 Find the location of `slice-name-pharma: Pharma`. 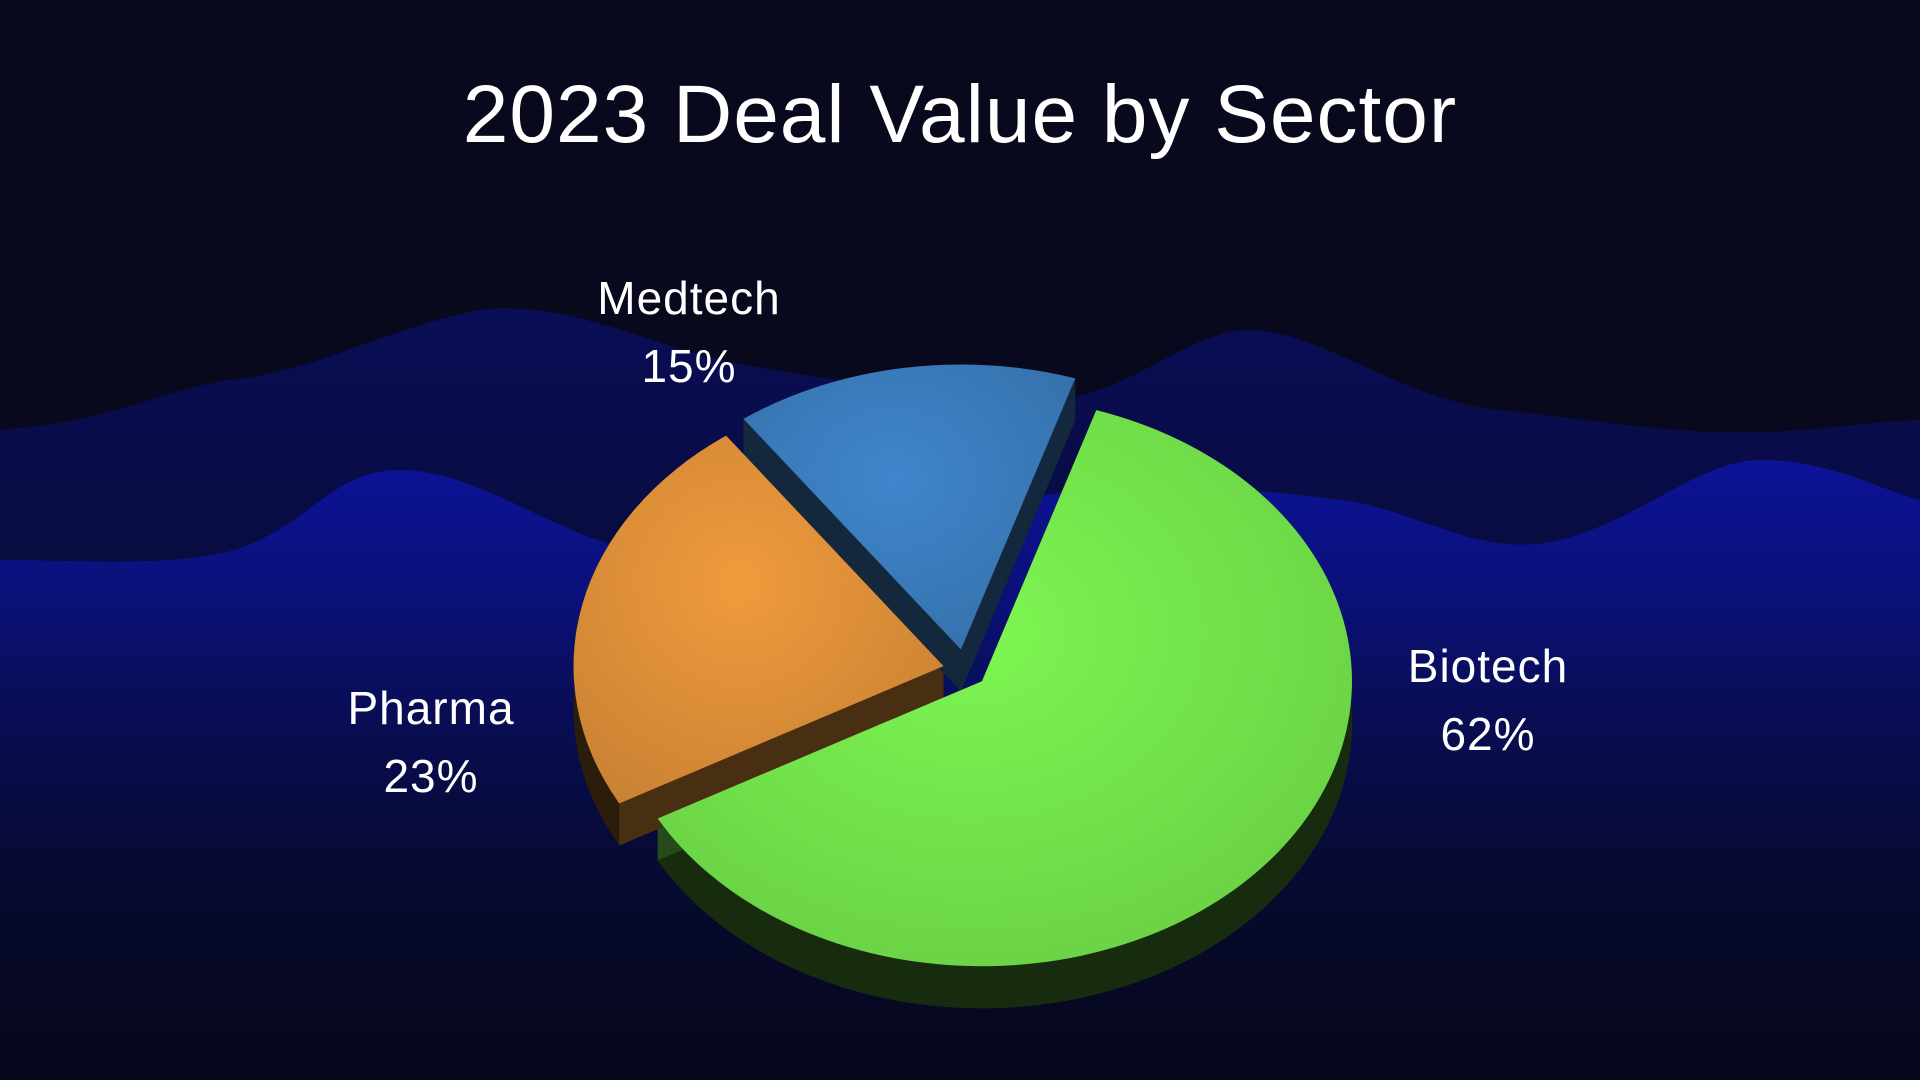

slice-name-pharma: Pharma is located at coordinates (431, 708).